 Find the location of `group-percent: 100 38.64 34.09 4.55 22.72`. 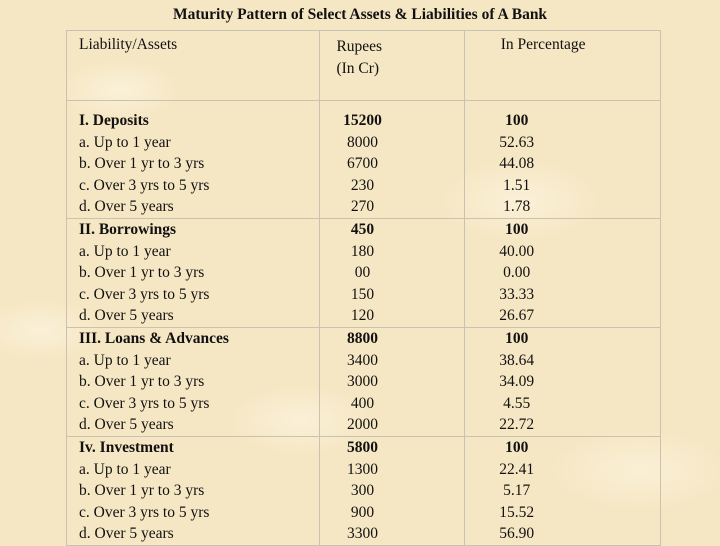

group-percent: 100 38.64 34.09 4.55 22.72 is located at coordinates (562, 381).